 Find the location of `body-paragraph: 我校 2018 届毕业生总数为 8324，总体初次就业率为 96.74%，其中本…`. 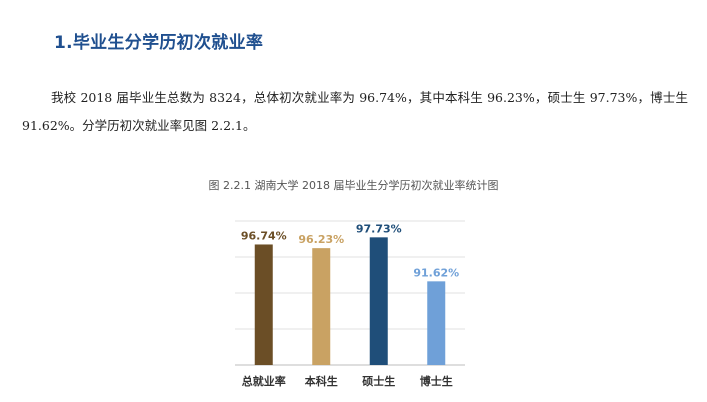

body-paragraph: 我校 2018 届毕业生总数为 8324，总体初次就业率为 96.74%，其中本… is located at coordinates (355, 111).